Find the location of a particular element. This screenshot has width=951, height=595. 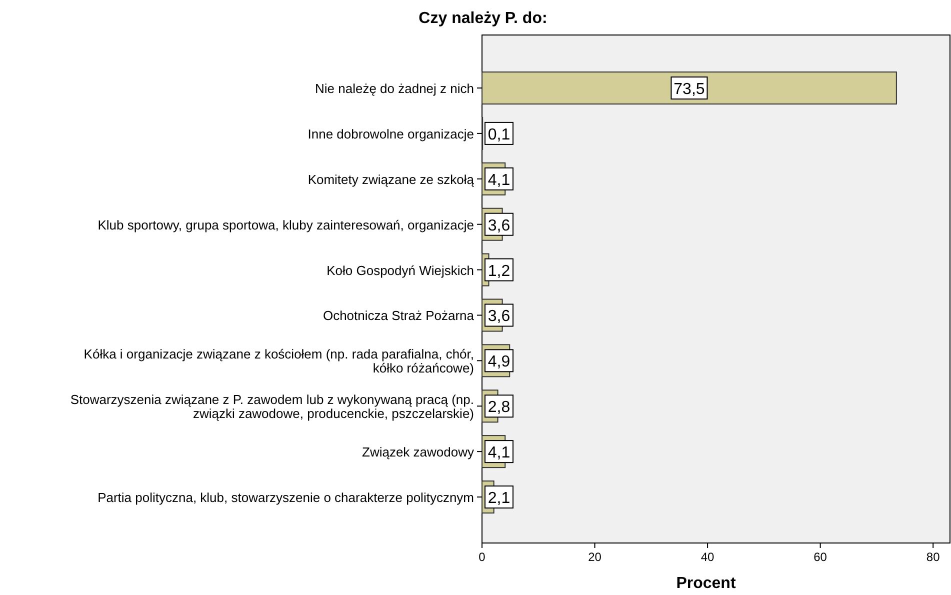

y-tick-label: Związek zawodowy is located at coordinates (418, 452).